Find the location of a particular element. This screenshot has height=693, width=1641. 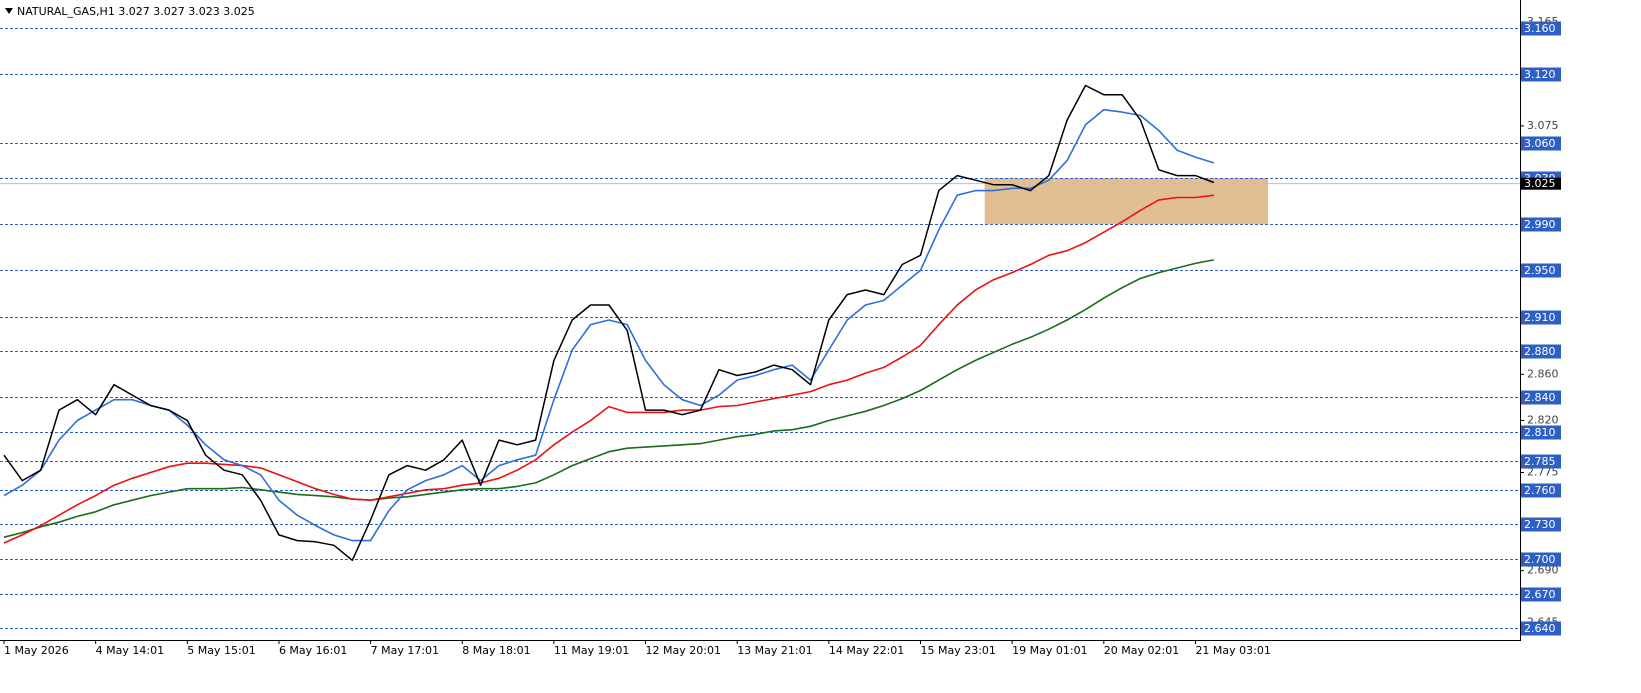

x-tick-label: 20 May 02:01 is located at coordinates (1141, 650).